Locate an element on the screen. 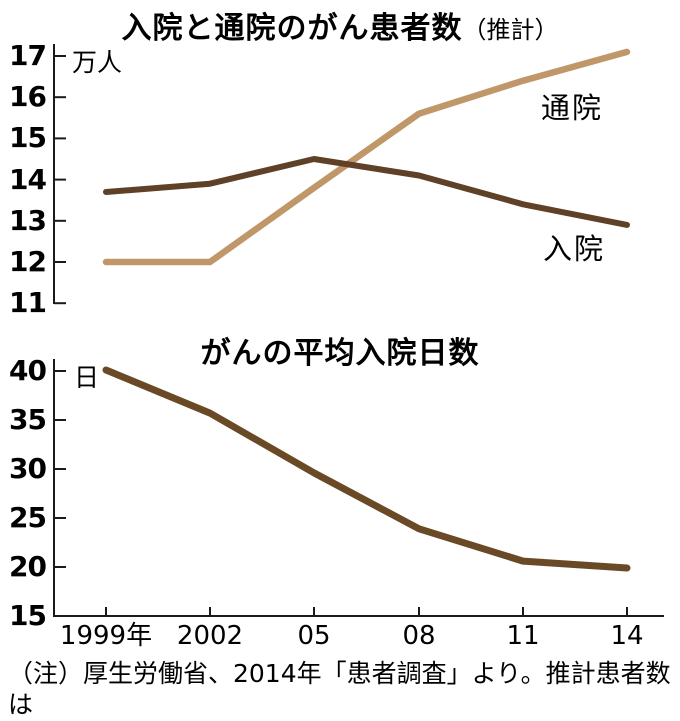  y-tick-label-0-13: 13 is located at coordinates (28, 220).